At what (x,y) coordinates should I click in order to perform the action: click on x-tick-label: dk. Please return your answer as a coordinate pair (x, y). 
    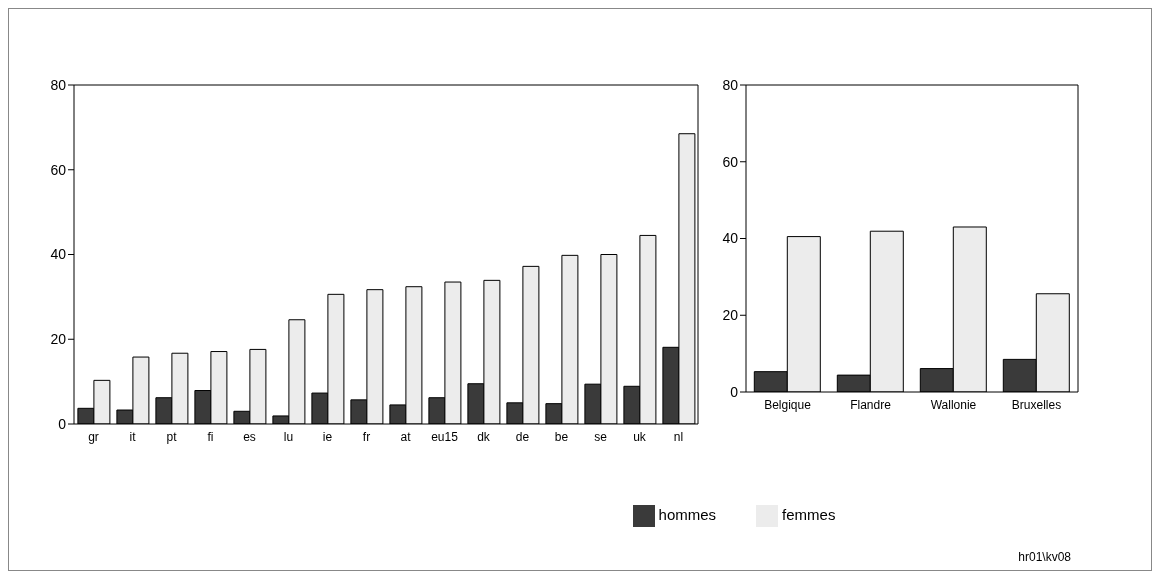
    Looking at the image, I should click on (484, 436).